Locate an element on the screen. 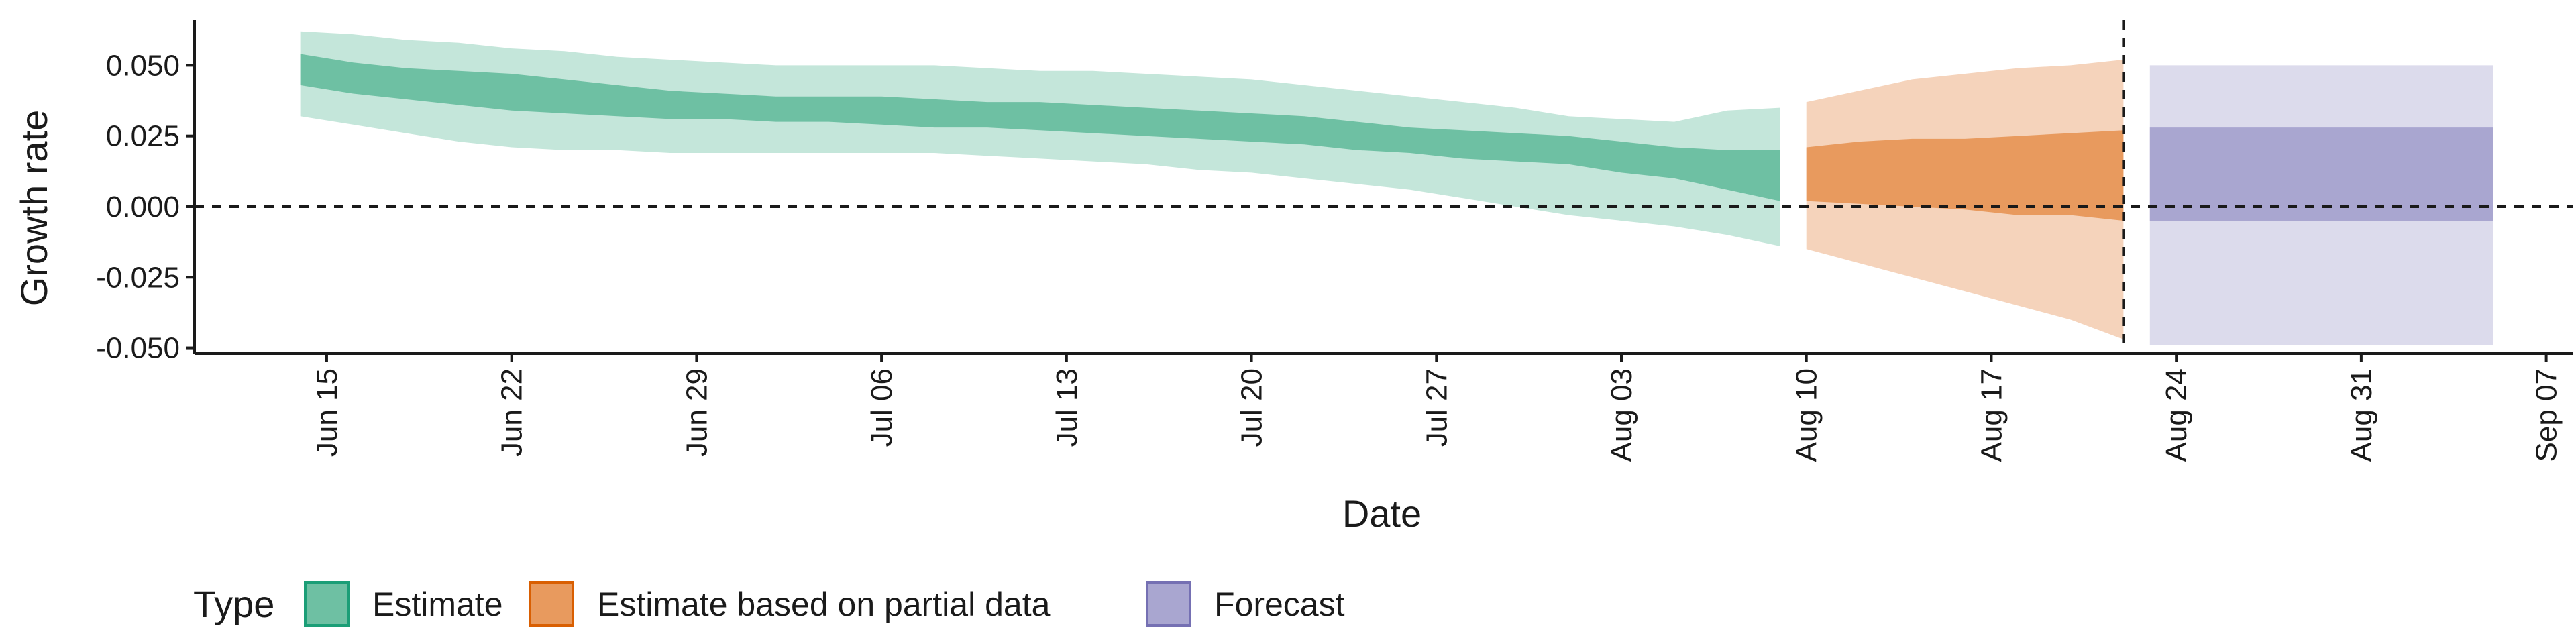  x-tick-label: Jun 29 is located at coordinates (696, 412).